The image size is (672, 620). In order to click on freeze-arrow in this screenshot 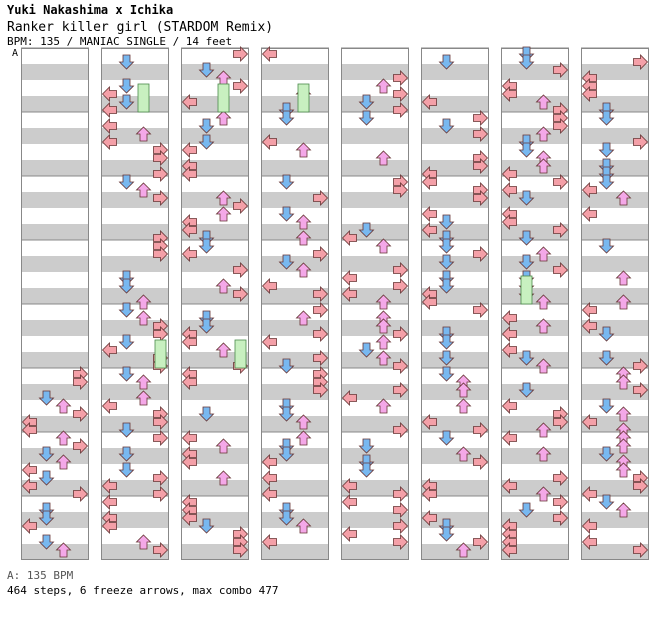, I will do `click(143, 98)`.